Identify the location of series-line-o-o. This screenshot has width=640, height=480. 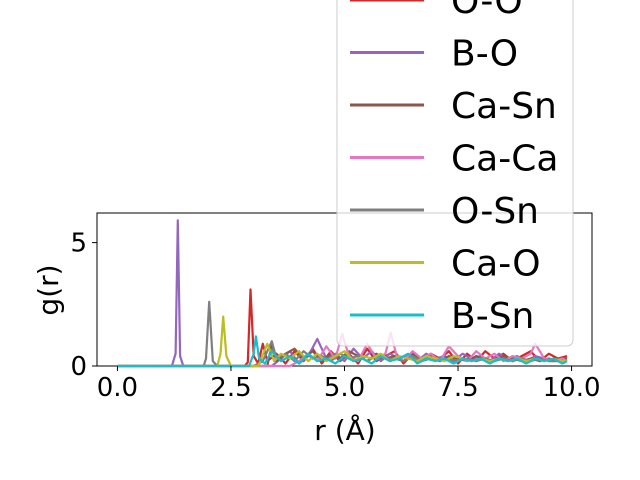
(342, 328).